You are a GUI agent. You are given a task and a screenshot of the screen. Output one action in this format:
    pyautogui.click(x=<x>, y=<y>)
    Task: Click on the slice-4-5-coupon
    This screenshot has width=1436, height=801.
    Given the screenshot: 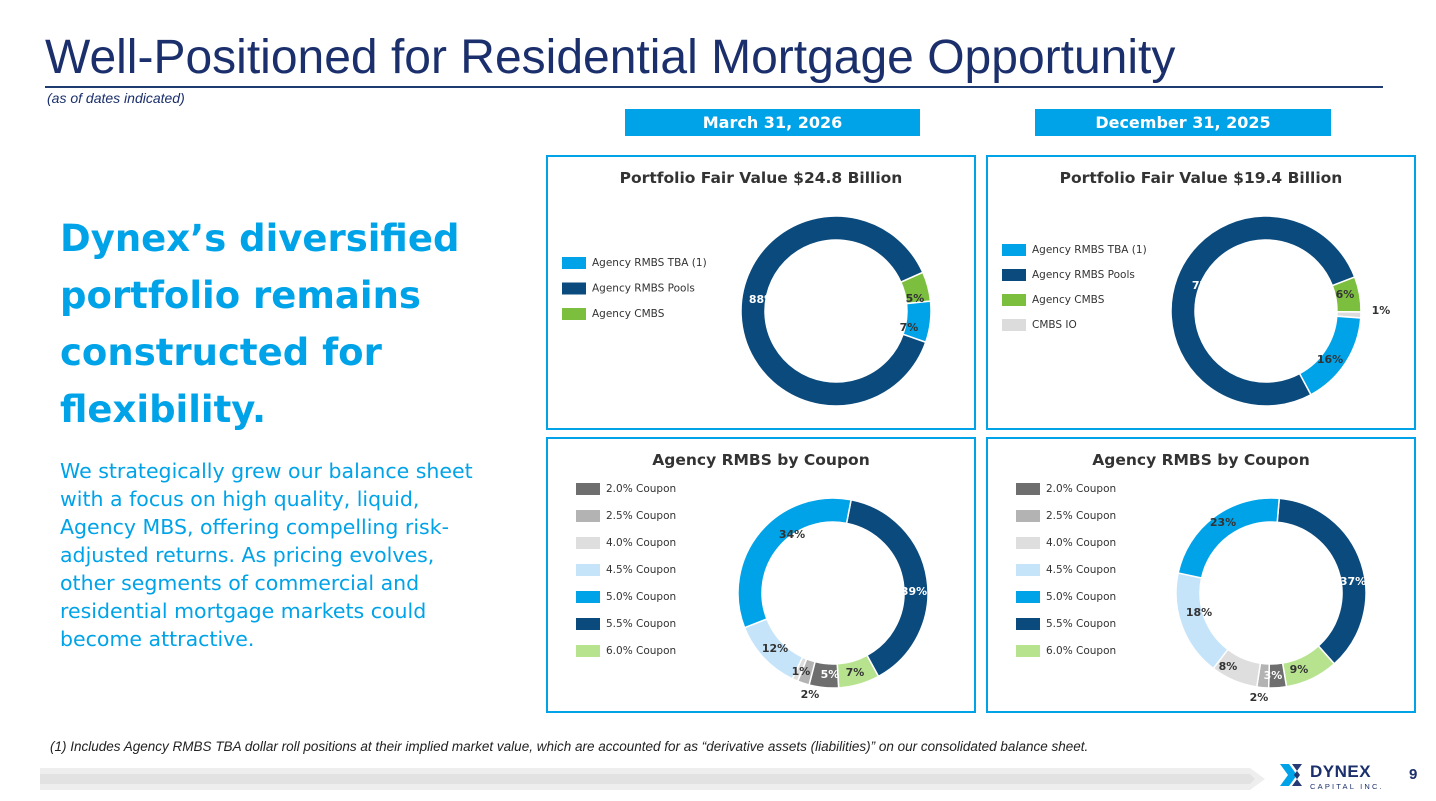 What is the action you would take?
    pyautogui.click(x=1202, y=621)
    